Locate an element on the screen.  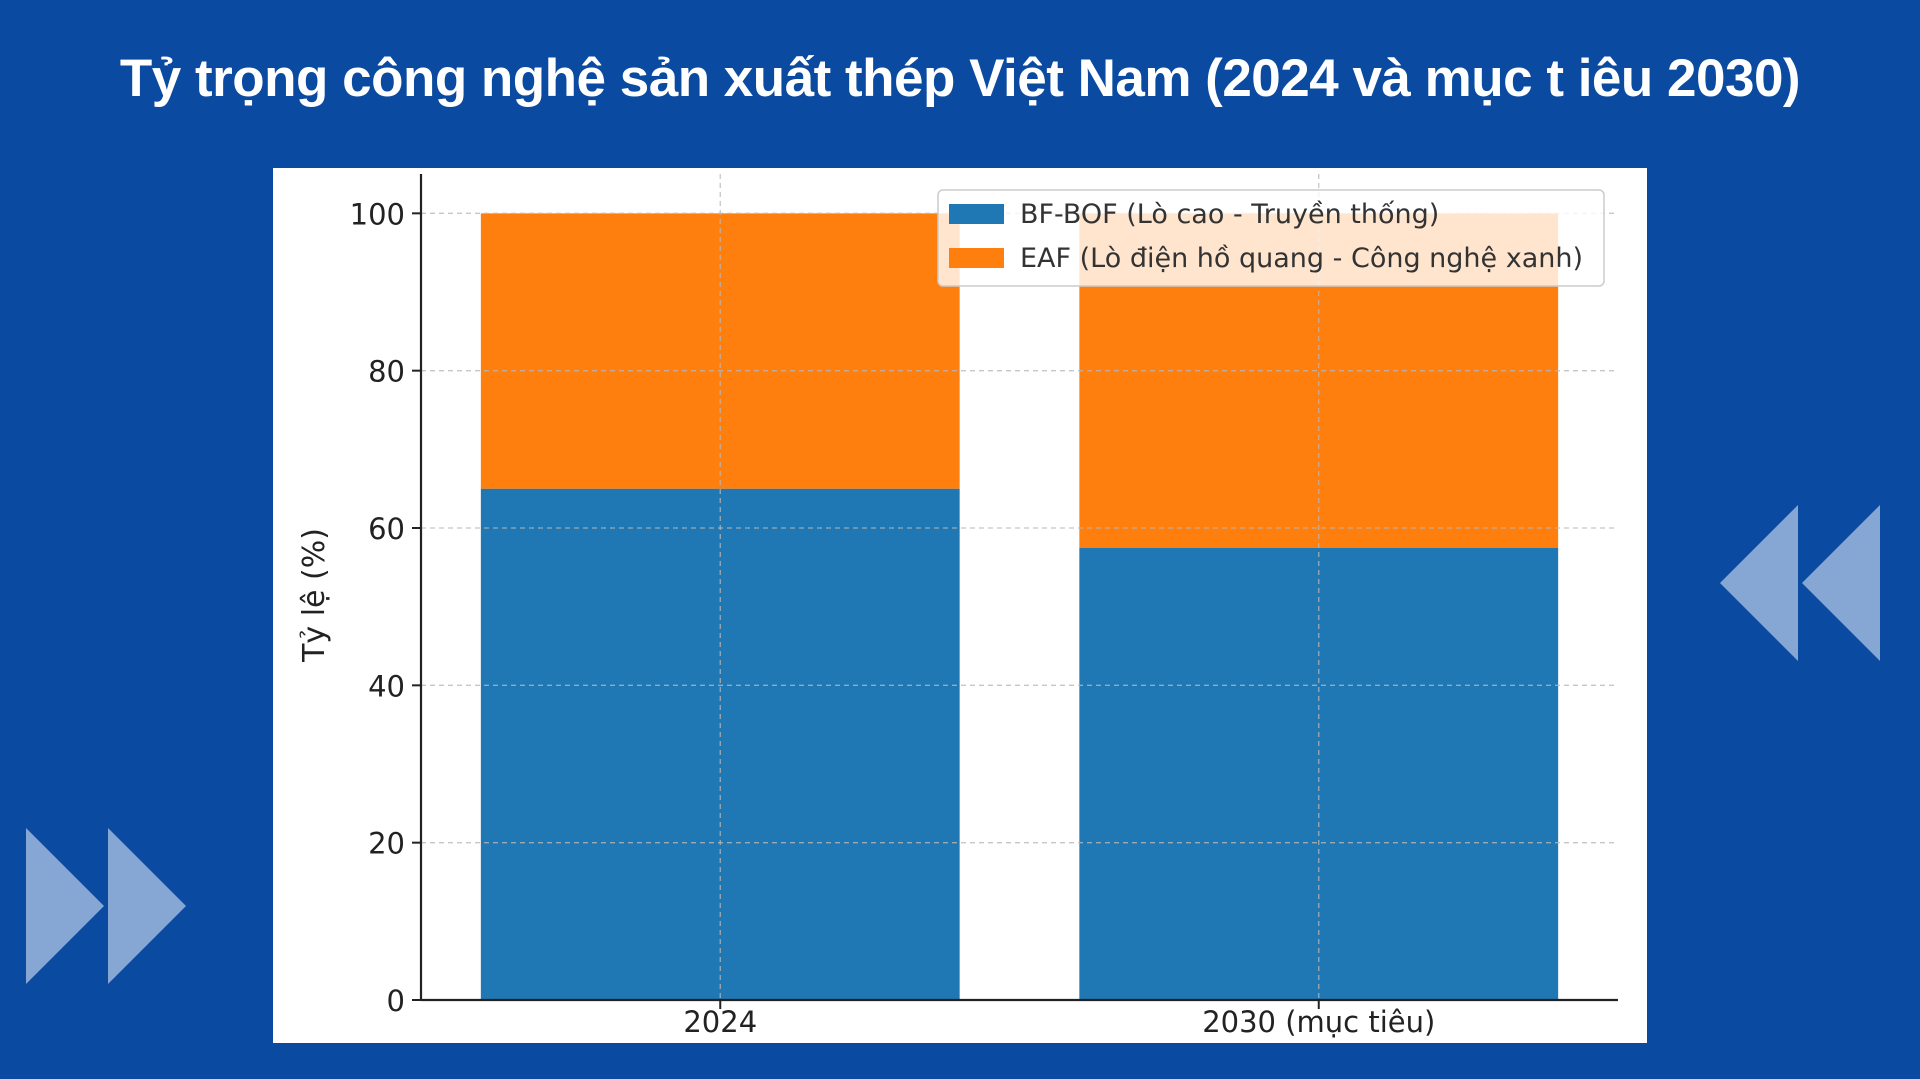
x-tick-label: 2030 (mục tiêu) is located at coordinates (1318, 1022).